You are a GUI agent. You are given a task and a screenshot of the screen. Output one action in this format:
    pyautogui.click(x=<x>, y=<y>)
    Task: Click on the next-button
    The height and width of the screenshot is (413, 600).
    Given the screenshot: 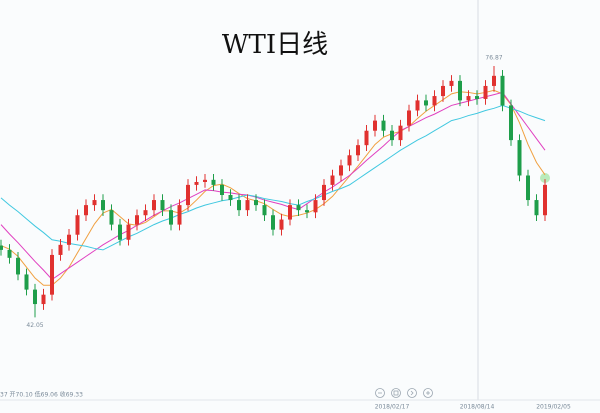 What is the action you would take?
    pyautogui.click(x=412, y=393)
    